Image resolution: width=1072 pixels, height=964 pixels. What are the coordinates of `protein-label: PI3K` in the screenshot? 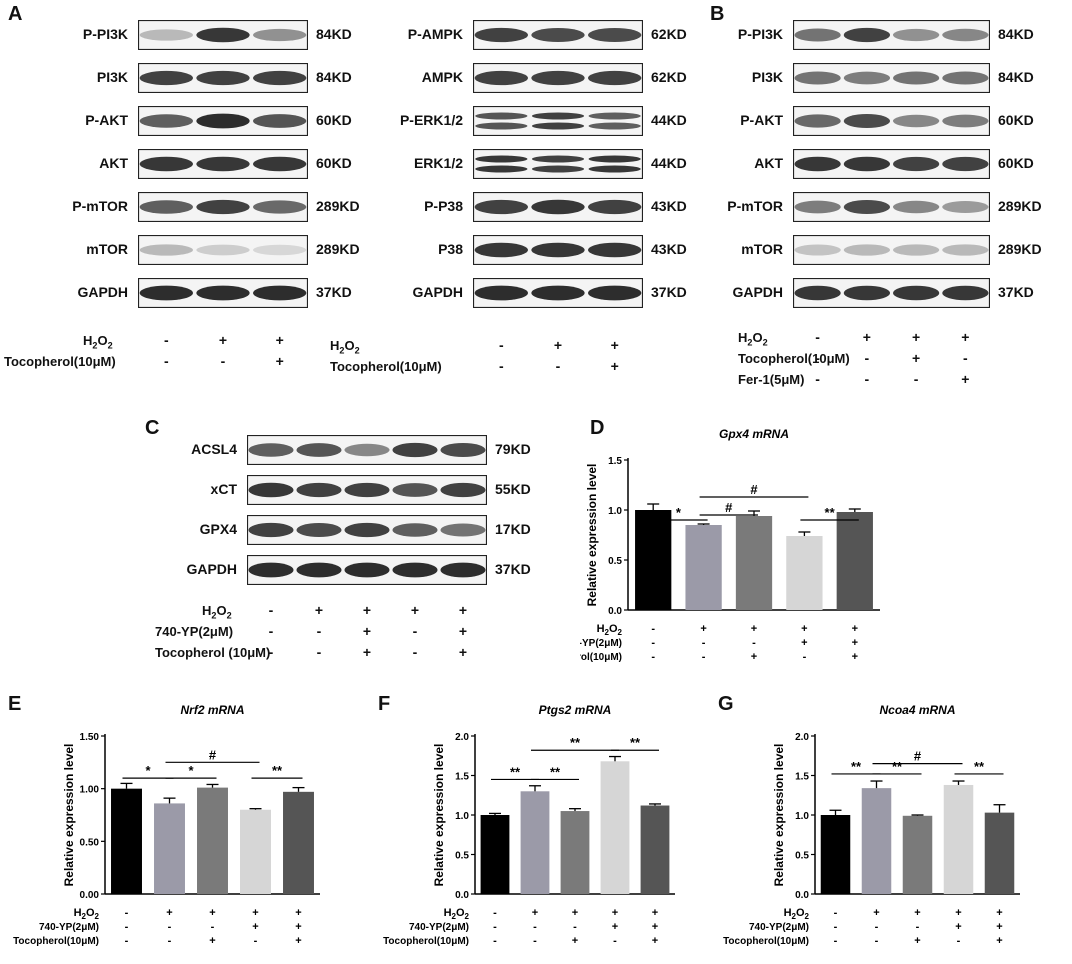 It's located at (112, 77).